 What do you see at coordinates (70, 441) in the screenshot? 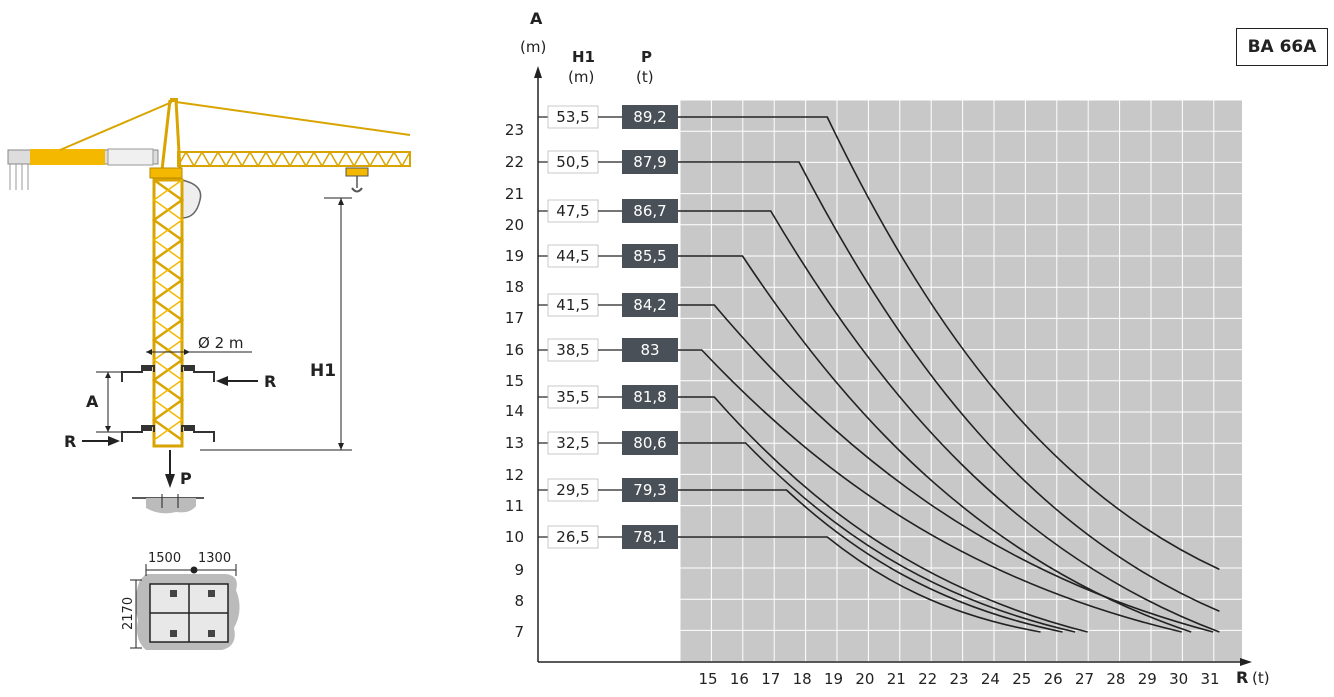
I see `r-force-label-left: R` at bounding box center [70, 441].